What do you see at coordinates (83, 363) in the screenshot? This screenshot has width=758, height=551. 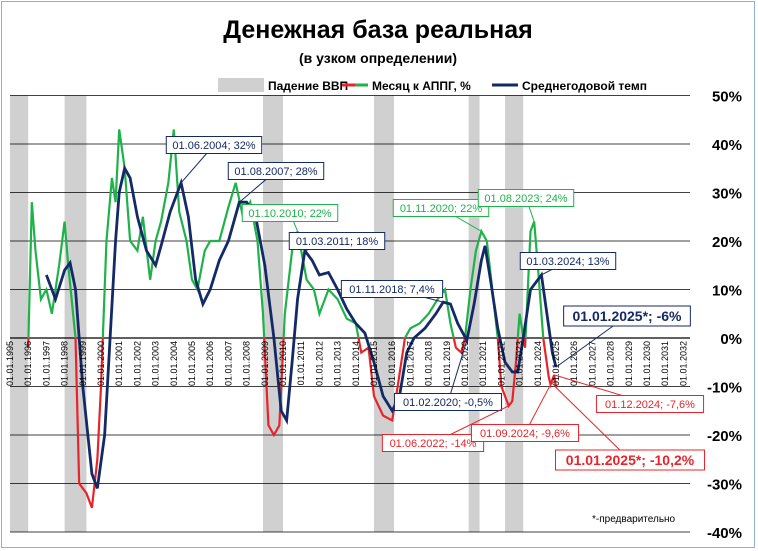 I see `x-tick-label: 01.01.1999` at bounding box center [83, 363].